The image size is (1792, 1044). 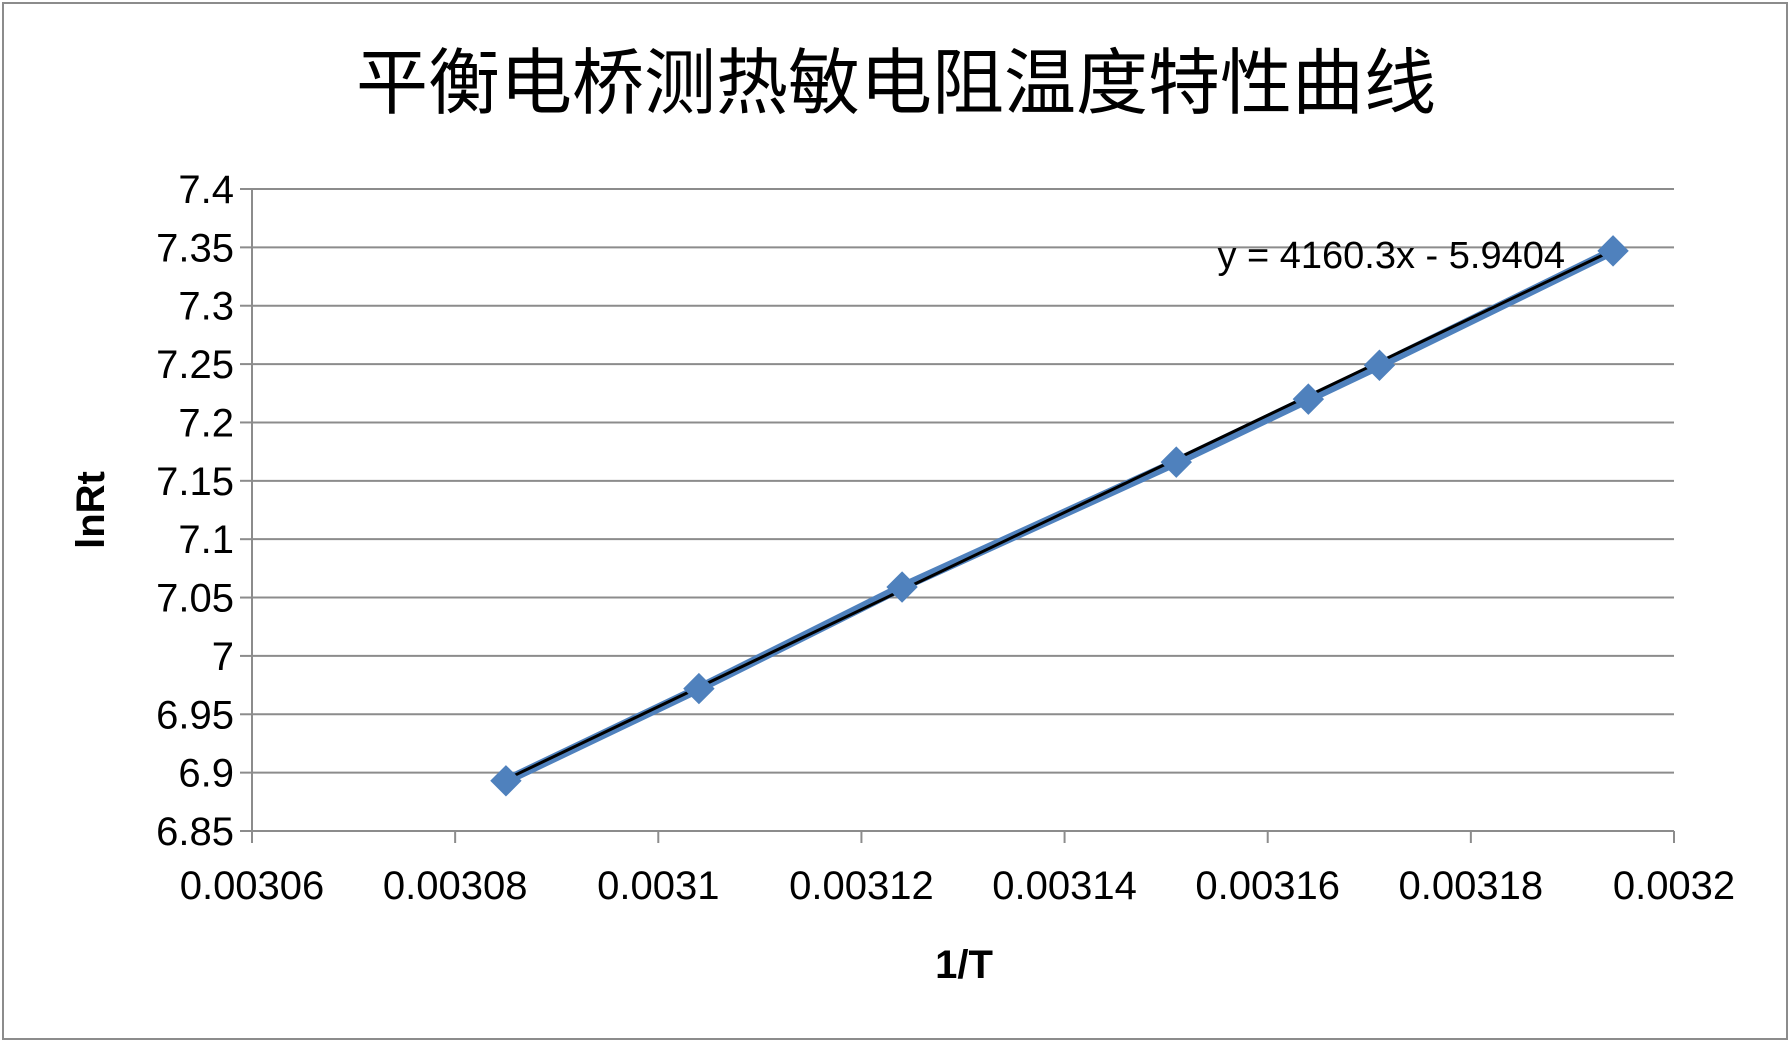 I want to click on y-tick-label: 7.35, so click(x=195, y=248).